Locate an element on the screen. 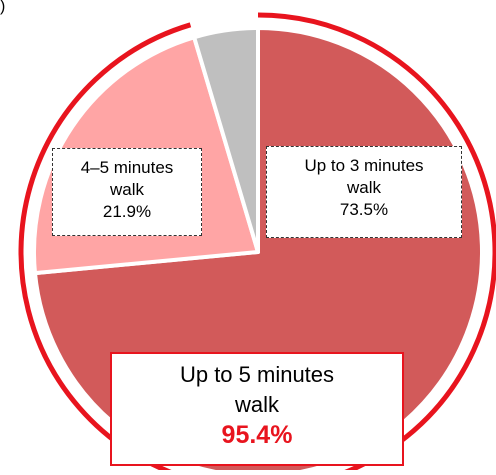 The width and height of the screenshot is (496, 475). slice-label-up-to-3-min-line2: walk is located at coordinates (363, 187).